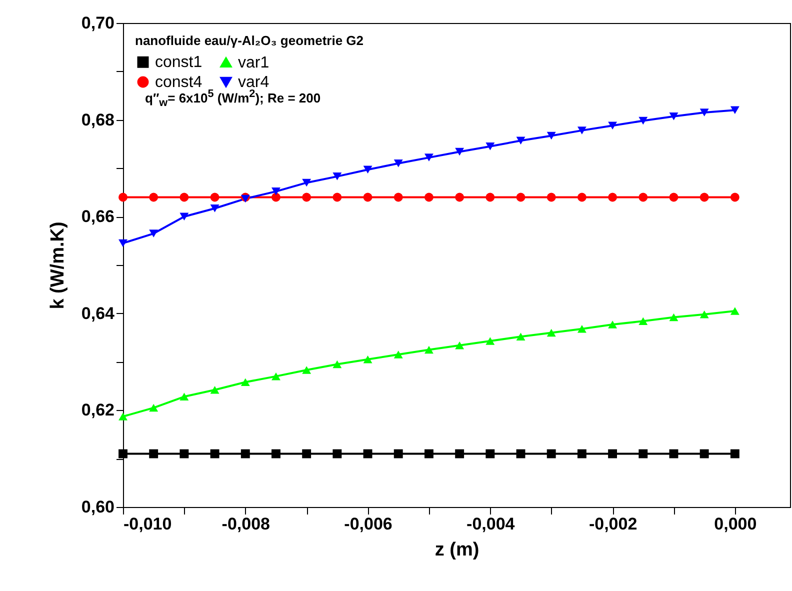 Image resolution: width=792 pixels, height=591 pixels. What do you see at coordinates (97, 507) in the screenshot?
I see `y-tick-label: 0,60` at bounding box center [97, 507].